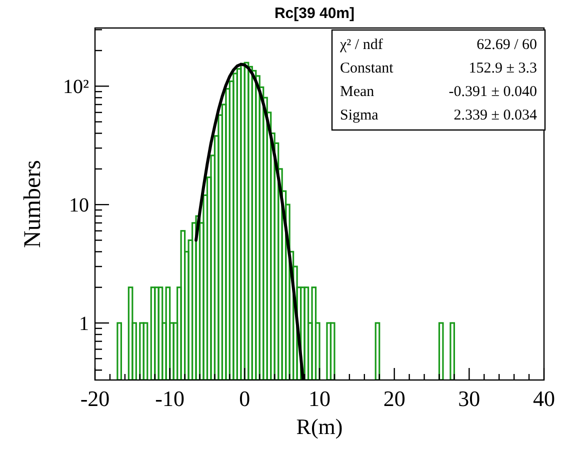 This screenshot has height=451, width=568. Describe the element at coordinates (357, 92) in the screenshot. I see `annotation: Mean` at that location.